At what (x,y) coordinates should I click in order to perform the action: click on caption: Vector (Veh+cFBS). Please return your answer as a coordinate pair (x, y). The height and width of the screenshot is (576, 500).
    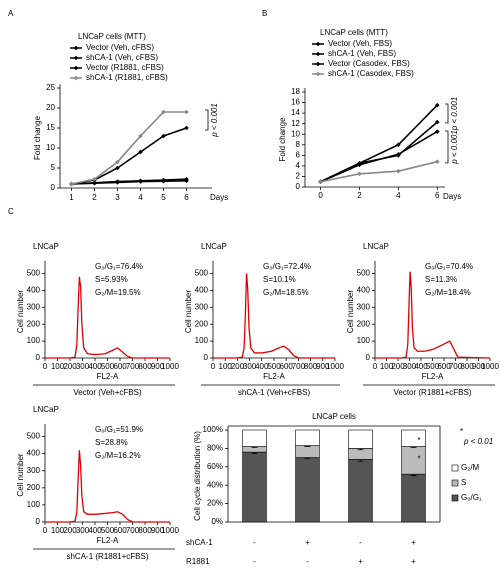
    Looking at the image, I should click on (107, 392).